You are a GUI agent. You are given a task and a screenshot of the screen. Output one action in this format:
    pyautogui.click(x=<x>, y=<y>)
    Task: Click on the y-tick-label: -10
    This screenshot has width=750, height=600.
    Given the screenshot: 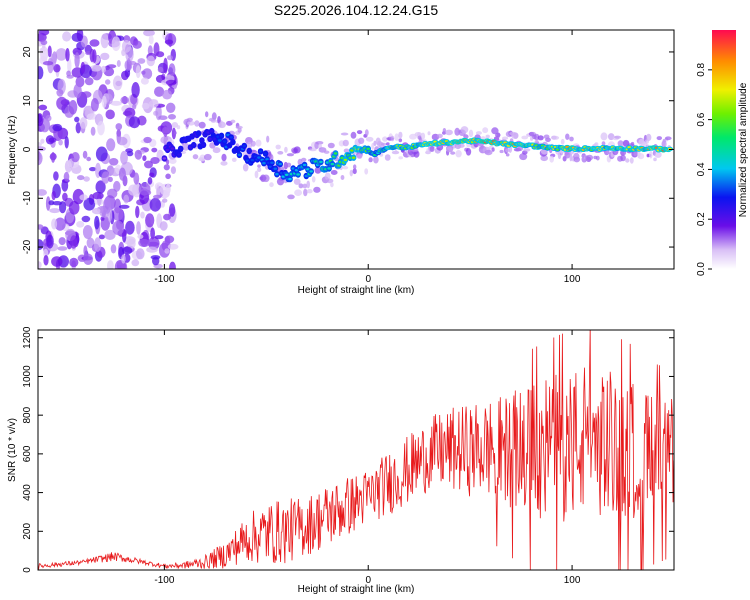 What is the action you would take?
    pyautogui.click(x=27, y=198)
    